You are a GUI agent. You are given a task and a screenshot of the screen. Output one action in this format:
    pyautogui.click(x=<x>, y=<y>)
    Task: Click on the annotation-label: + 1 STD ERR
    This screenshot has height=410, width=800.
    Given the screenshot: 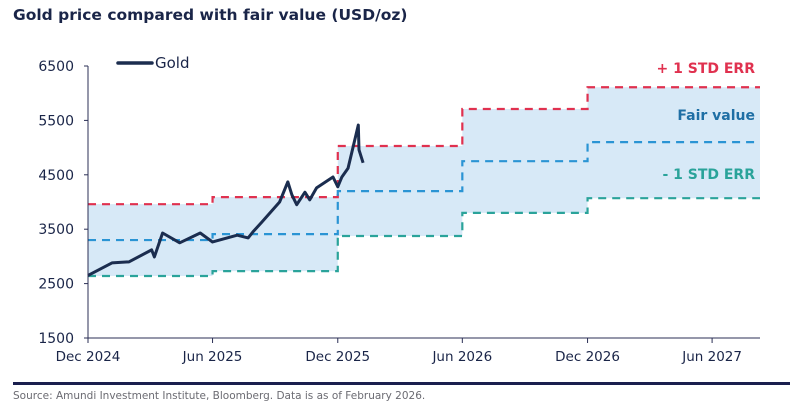 What is the action you would take?
    pyautogui.click(x=706, y=69)
    